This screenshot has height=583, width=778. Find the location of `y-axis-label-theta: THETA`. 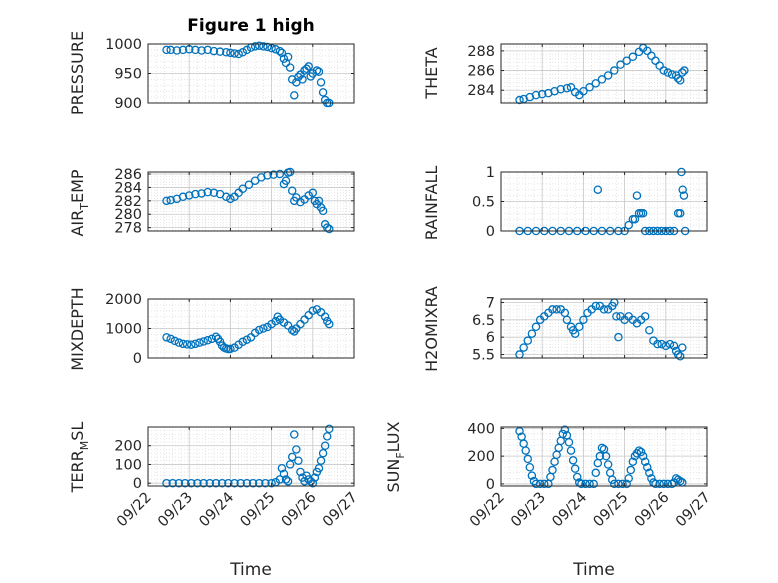

y-axis-label-theta: THETA is located at coordinates (431, 73).